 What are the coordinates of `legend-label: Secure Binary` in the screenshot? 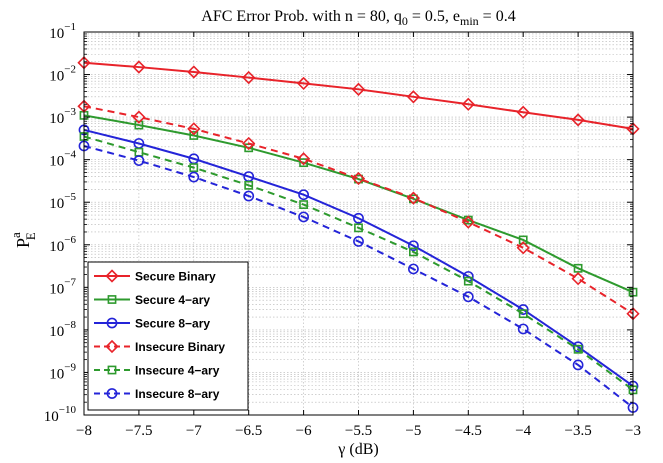 It's located at (175, 277).